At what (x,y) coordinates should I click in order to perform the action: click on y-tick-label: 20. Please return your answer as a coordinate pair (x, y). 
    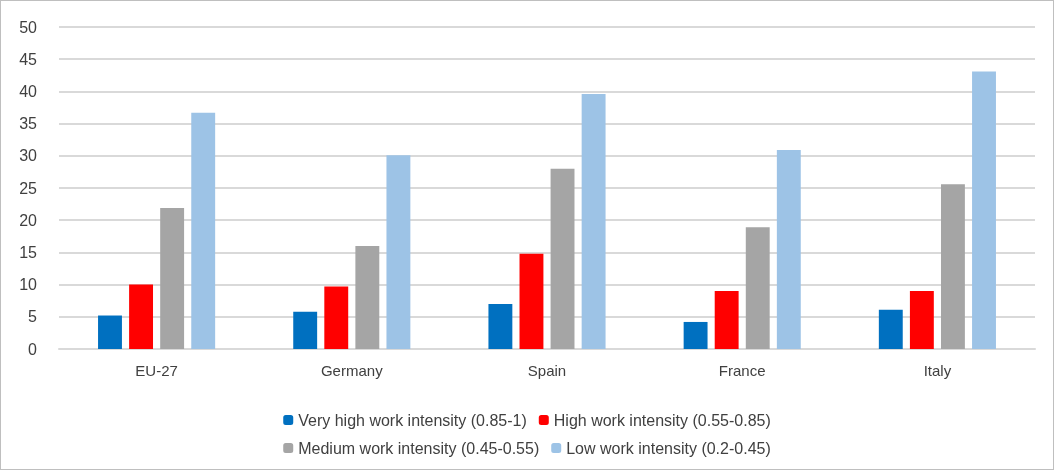
    Looking at the image, I should click on (28, 220).